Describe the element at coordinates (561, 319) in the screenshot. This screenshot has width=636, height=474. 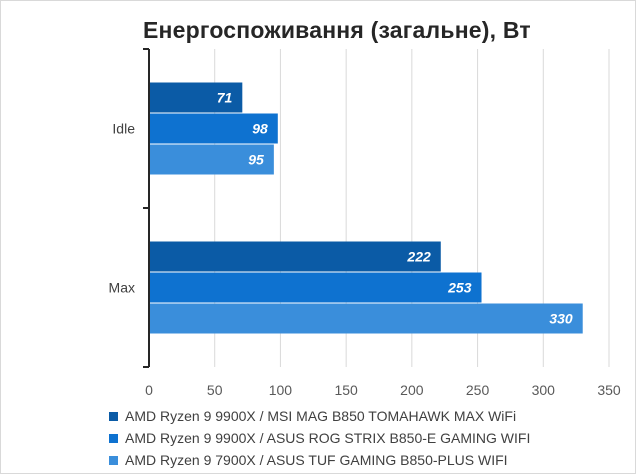
I see `data-label: 330` at that location.